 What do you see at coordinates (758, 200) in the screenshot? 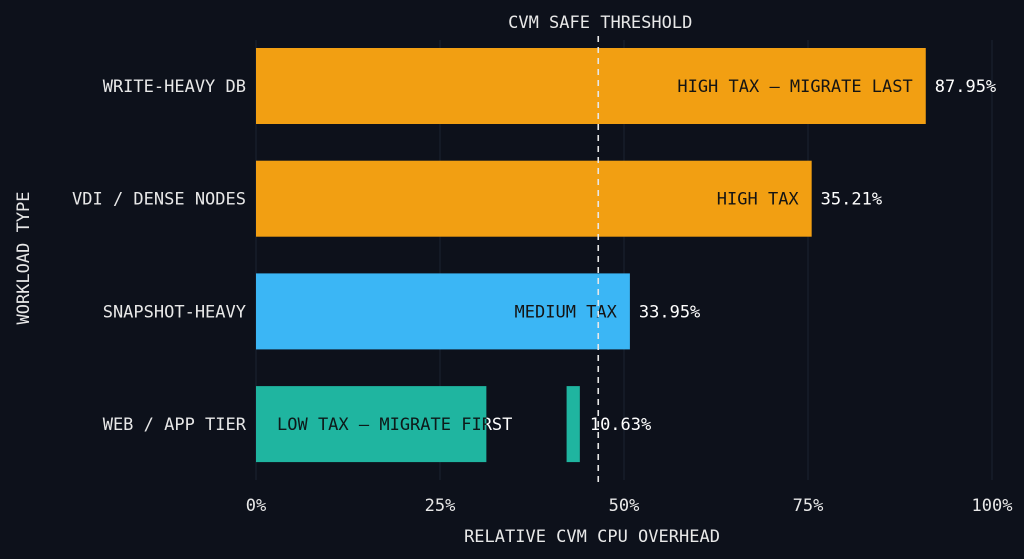
I see `bar-label: HIGH TAX` at bounding box center [758, 200].